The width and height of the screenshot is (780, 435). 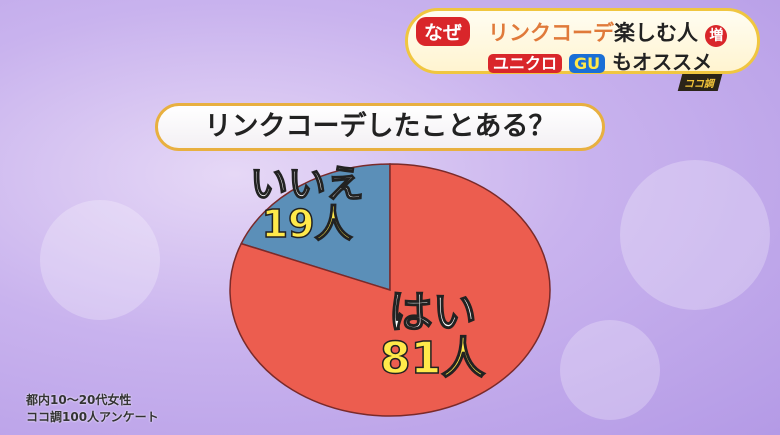 What do you see at coordinates (656, 33) in the screenshot?
I see `headline-rest: 楽しむ人` at bounding box center [656, 33].